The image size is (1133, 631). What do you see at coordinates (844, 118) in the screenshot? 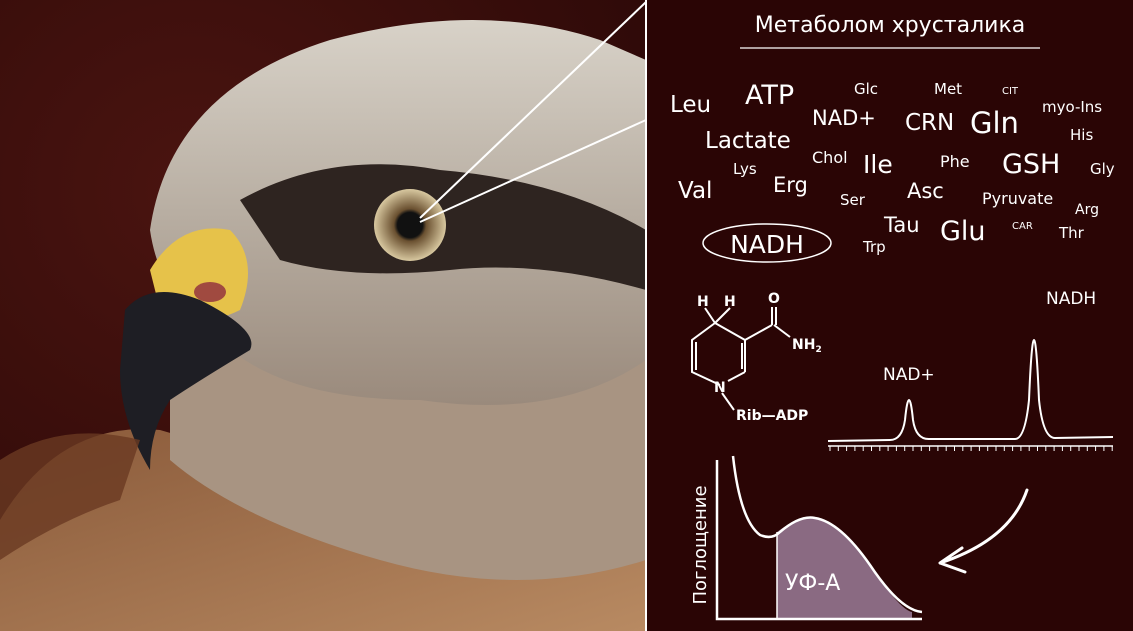
I see `metabolite-word: NAD+` at bounding box center [844, 118].